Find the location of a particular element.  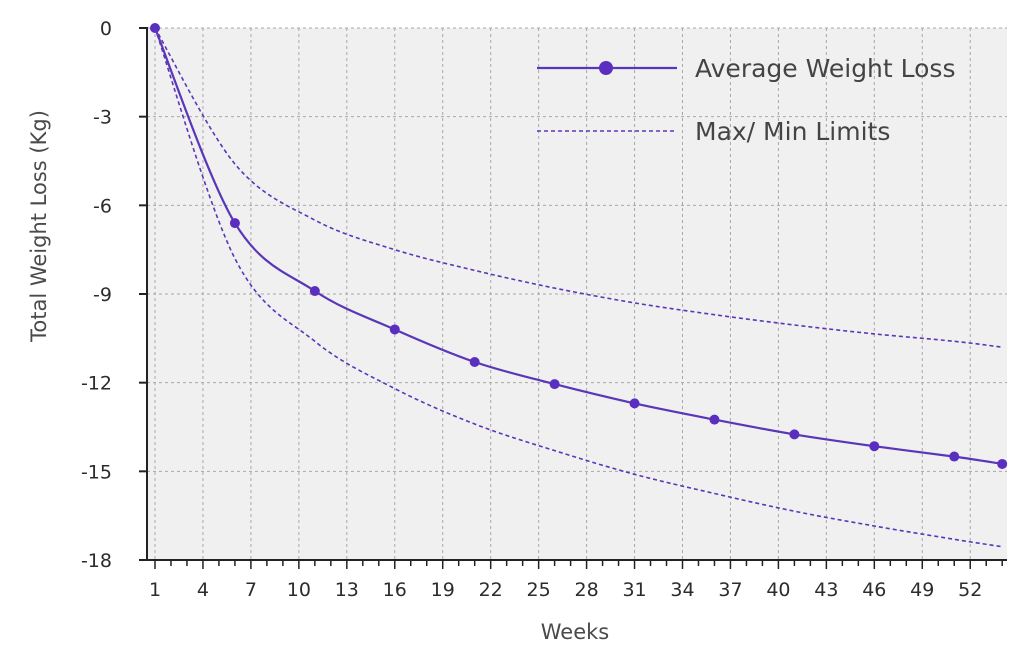

y-tick-label: -18 is located at coordinates (96, 561).